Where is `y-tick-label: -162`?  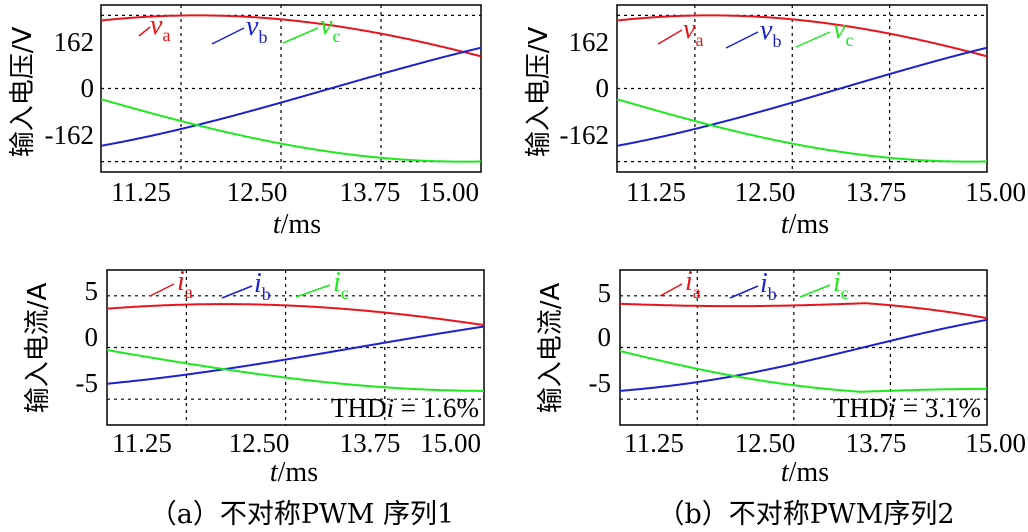 y-tick-label: -162 is located at coordinates (70, 135).